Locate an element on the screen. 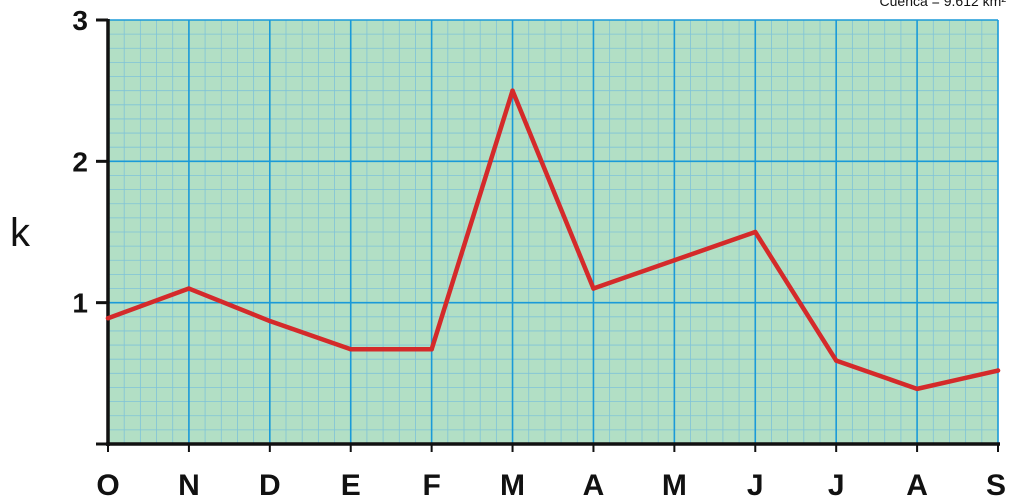 The image size is (1010, 504). y-tick-label: 3 is located at coordinates (80, 20).